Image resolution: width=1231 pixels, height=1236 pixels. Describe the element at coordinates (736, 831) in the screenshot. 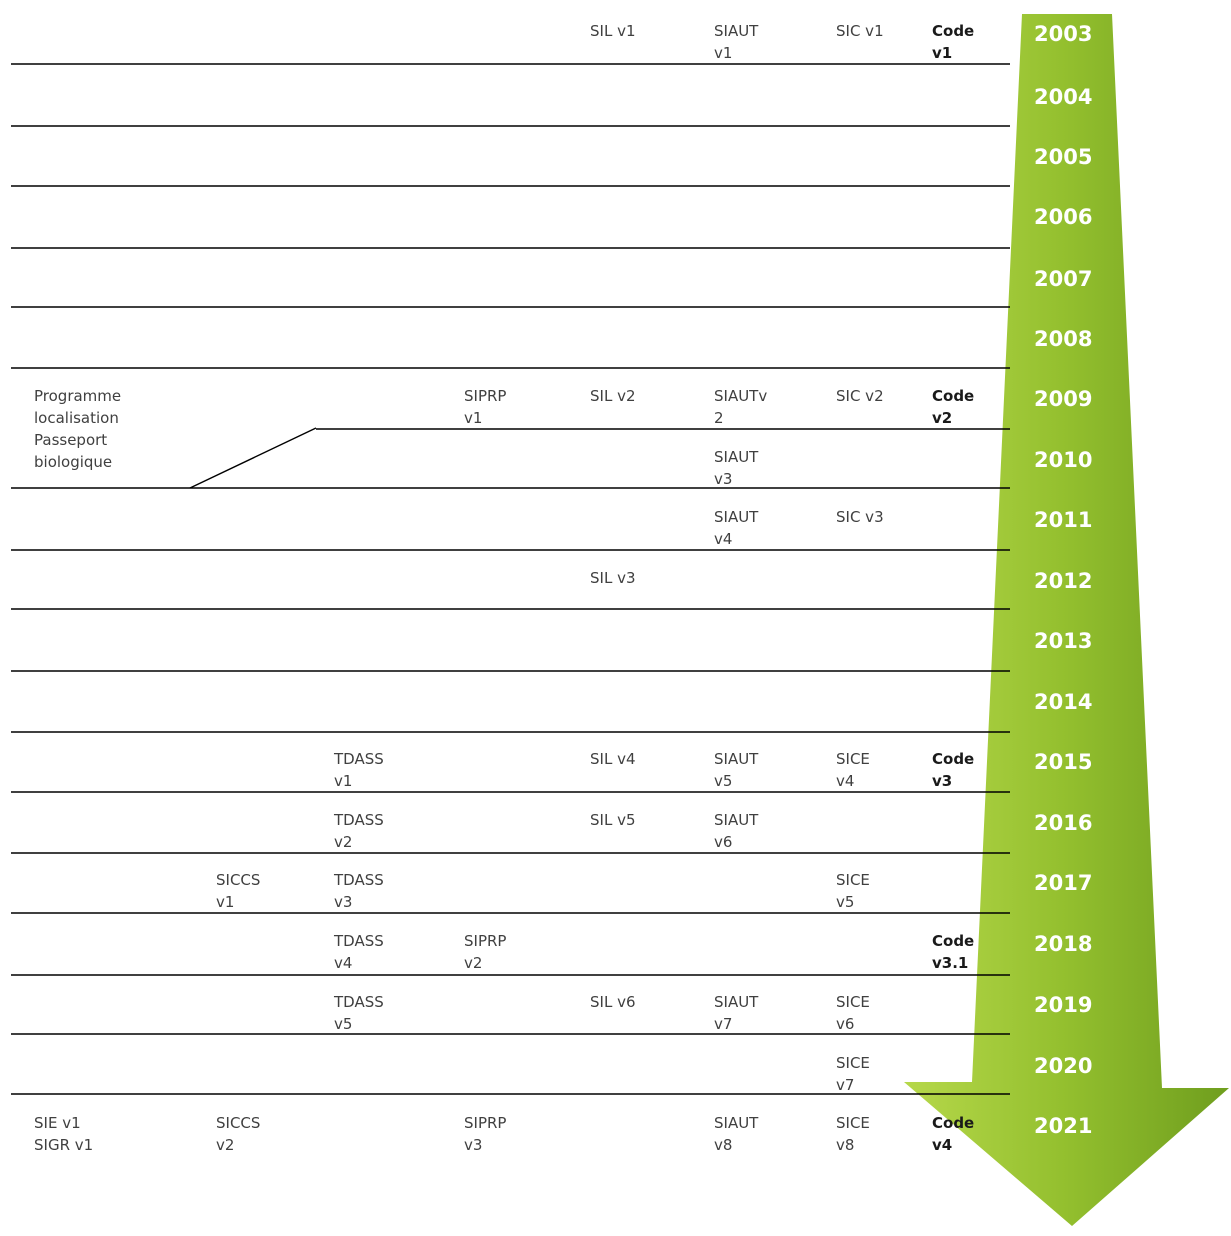

I see `timeline-cell: SIAUT v6` at that location.